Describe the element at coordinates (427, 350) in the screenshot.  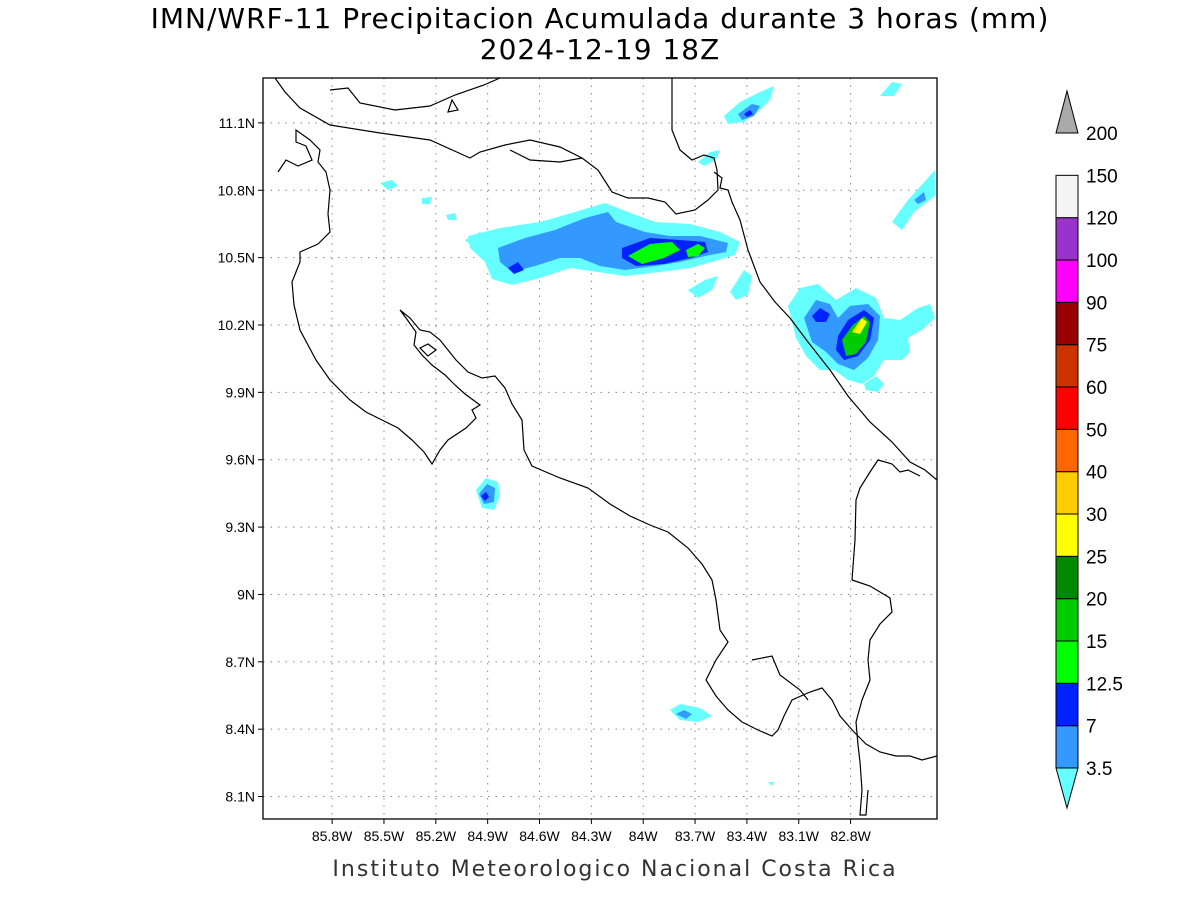
I see `nicoya-island` at that location.